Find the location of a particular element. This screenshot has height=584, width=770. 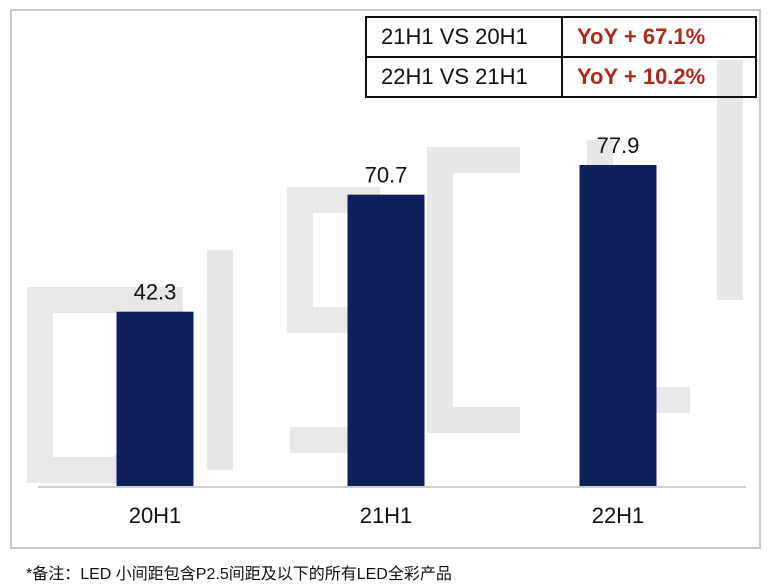

yoy-label: 22H1 VS 21H1 is located at coordinates (464, 77).